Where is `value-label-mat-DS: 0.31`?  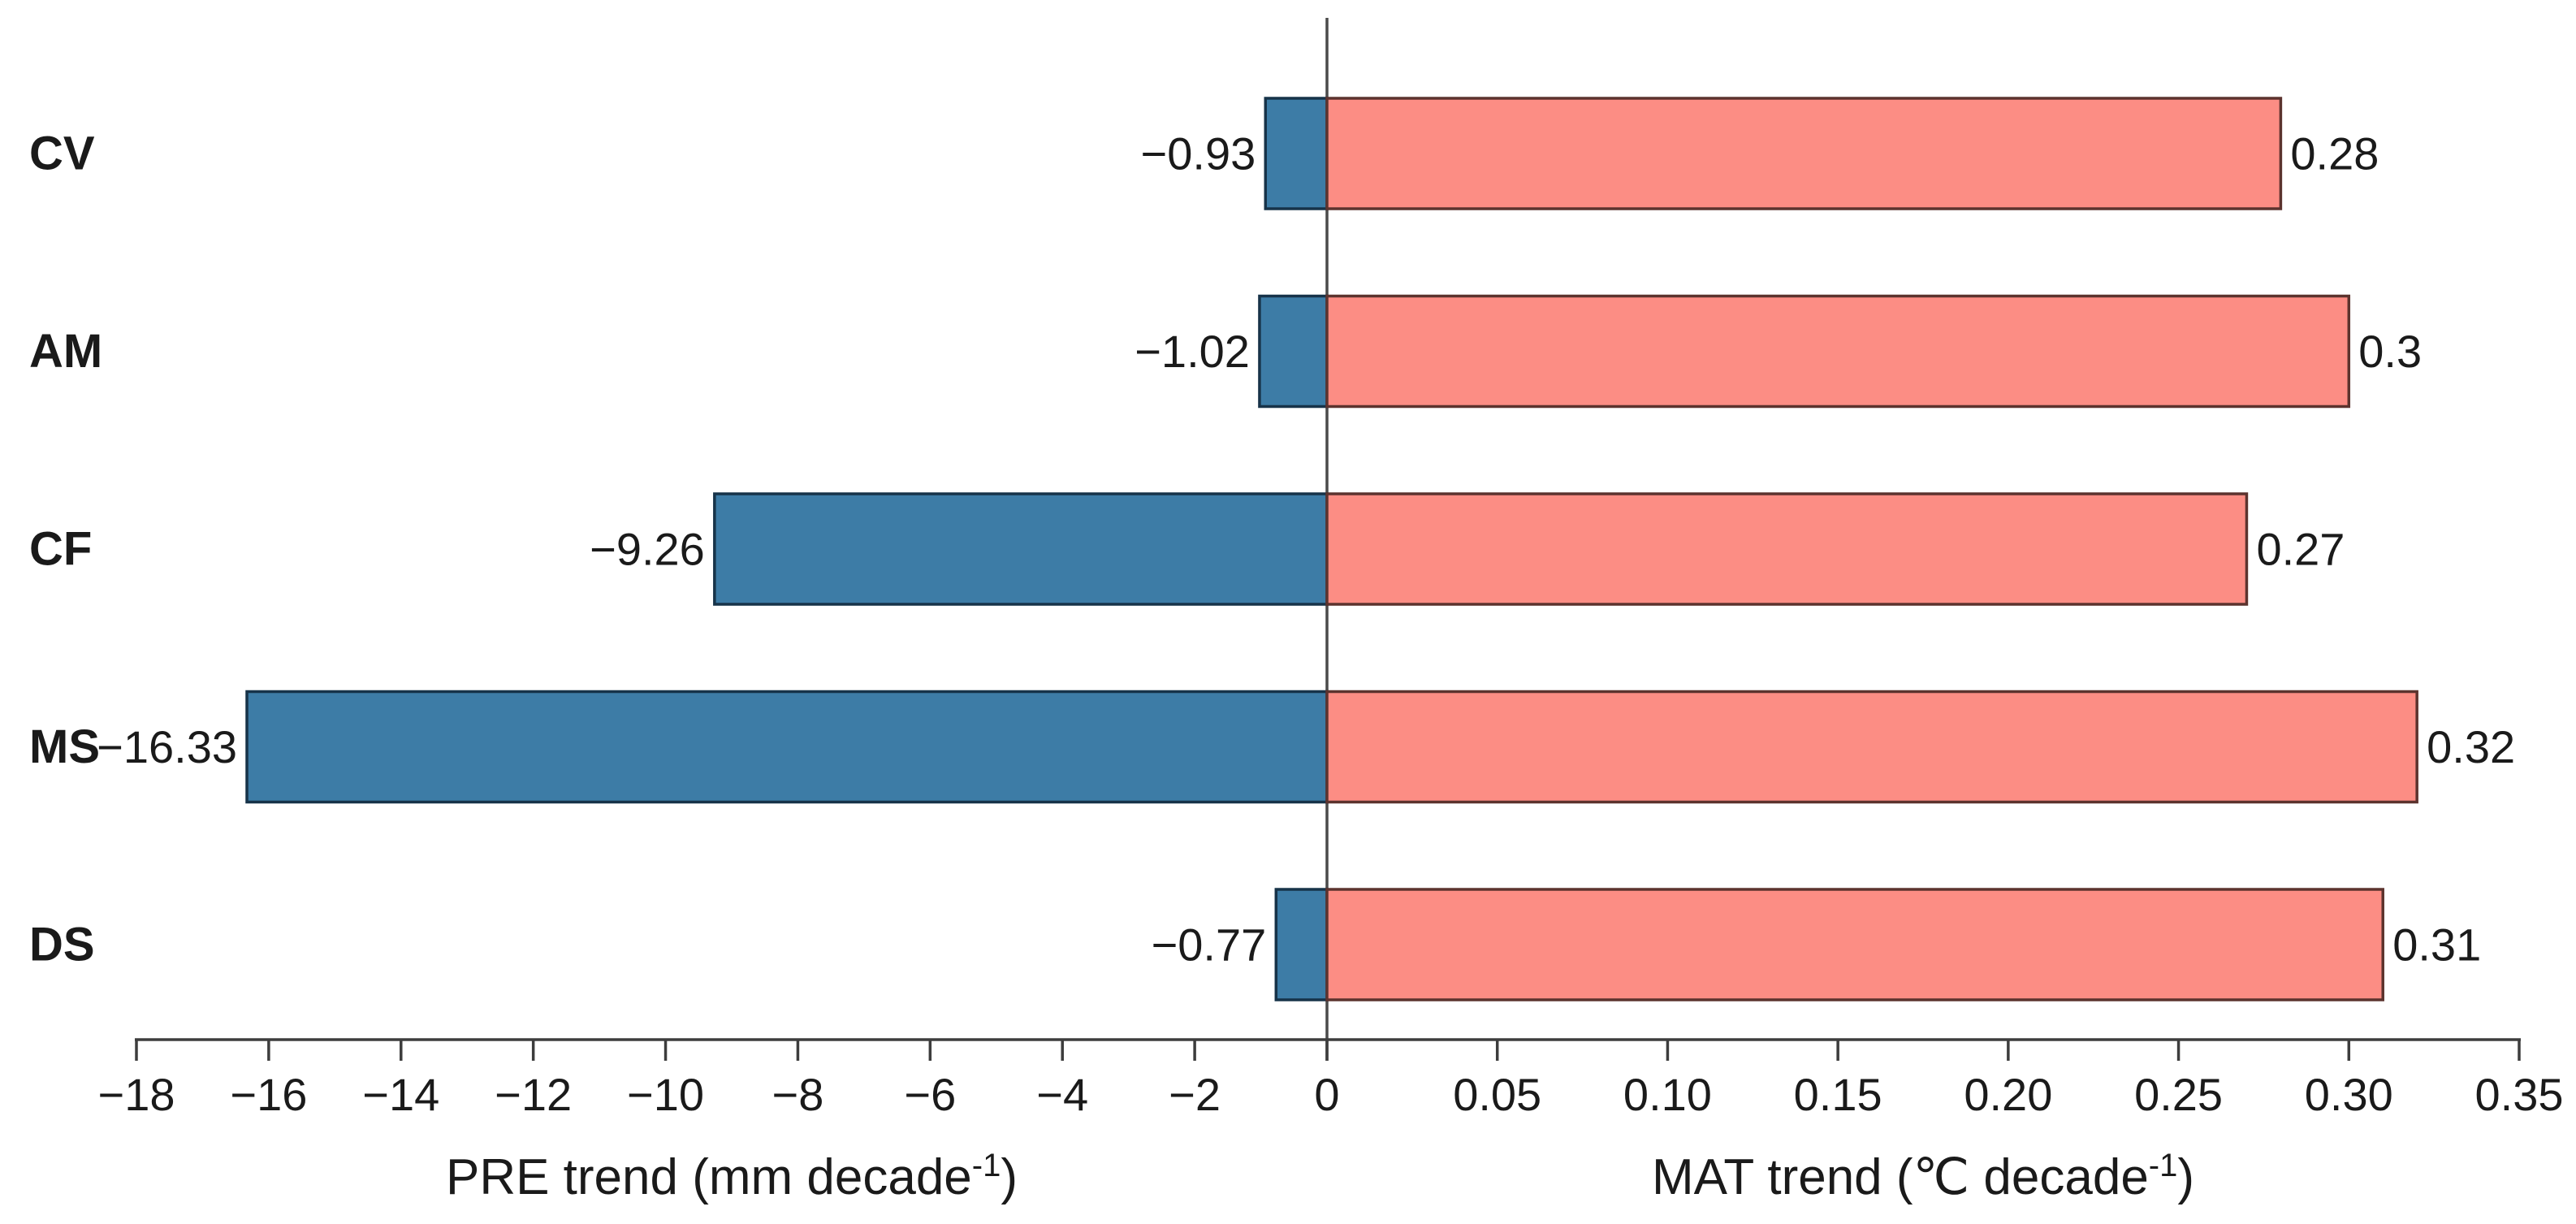 value-label-mat-DS: 0.31 is located at coordinates (2437, 945).